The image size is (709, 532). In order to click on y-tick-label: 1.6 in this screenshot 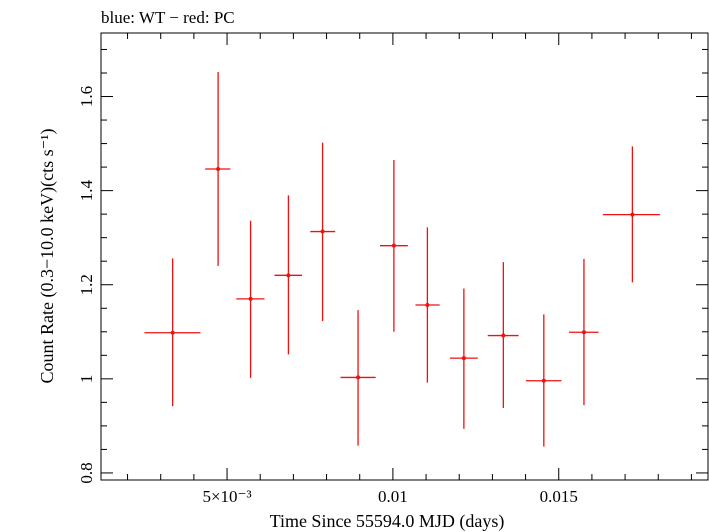, I will do `click(86, 96)`.